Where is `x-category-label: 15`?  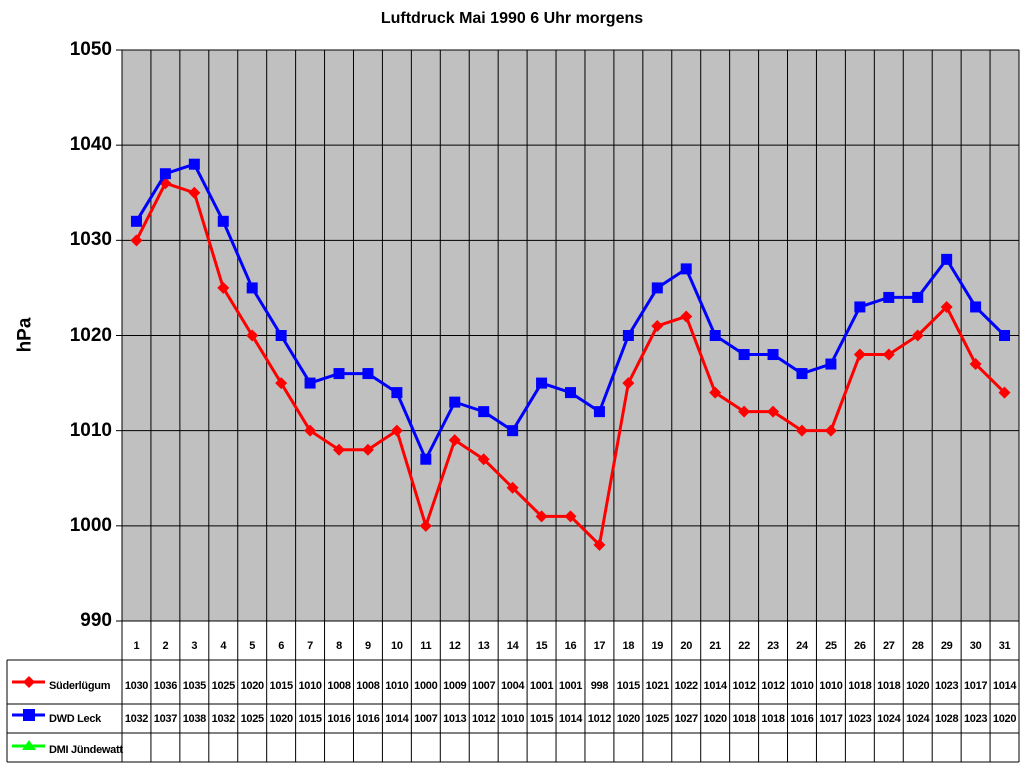 x-category-label: 15 is located at coordinates (541, 646).